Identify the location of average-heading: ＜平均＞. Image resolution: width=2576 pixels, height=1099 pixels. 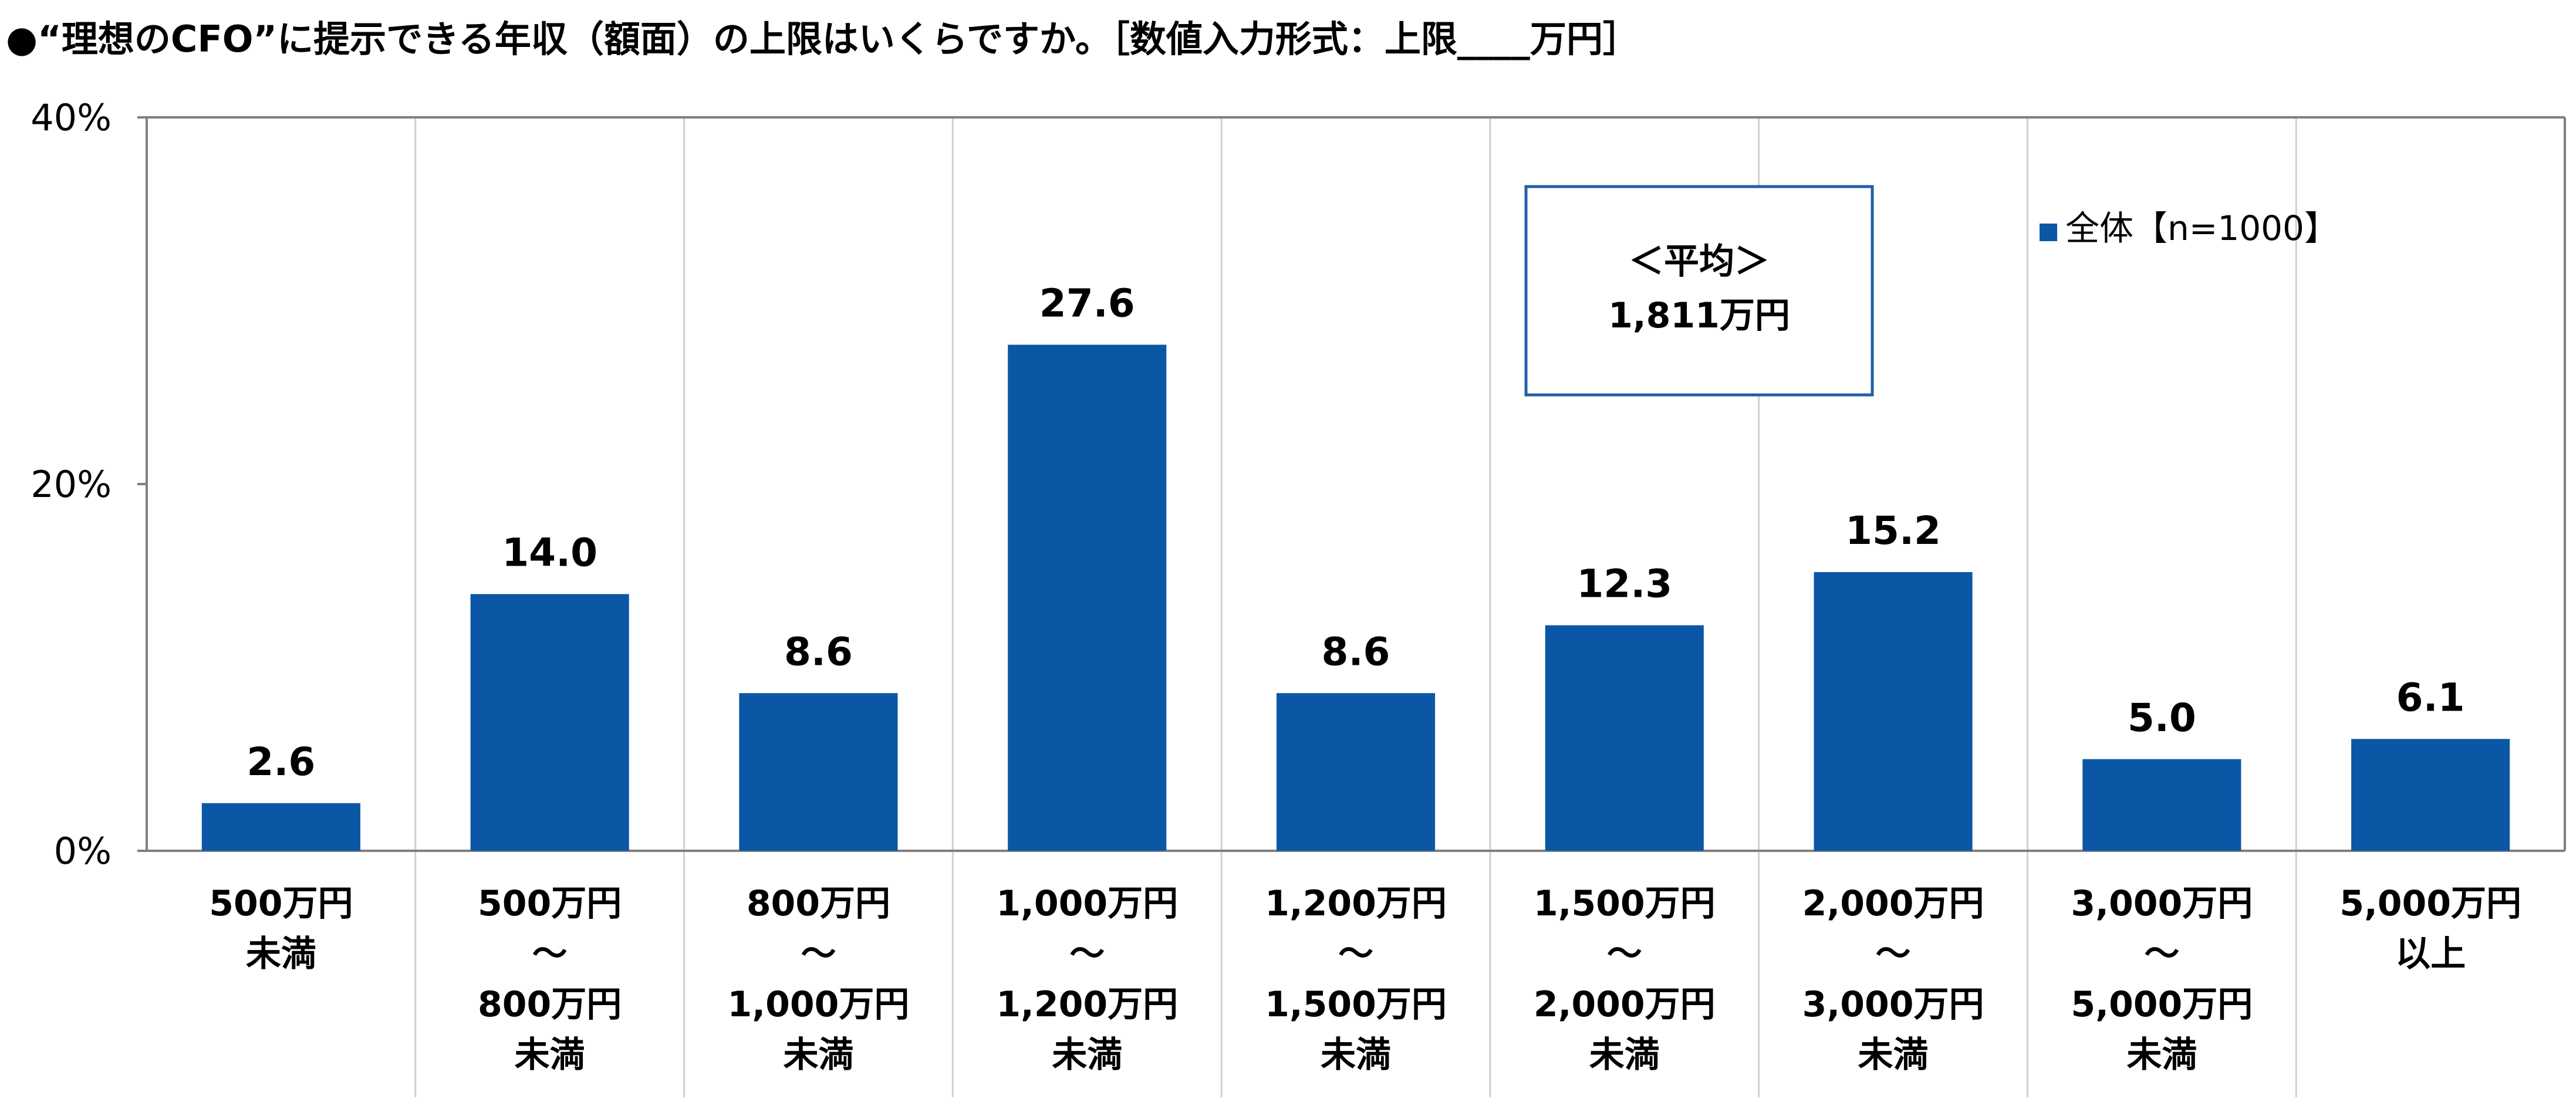
(1699, 261).